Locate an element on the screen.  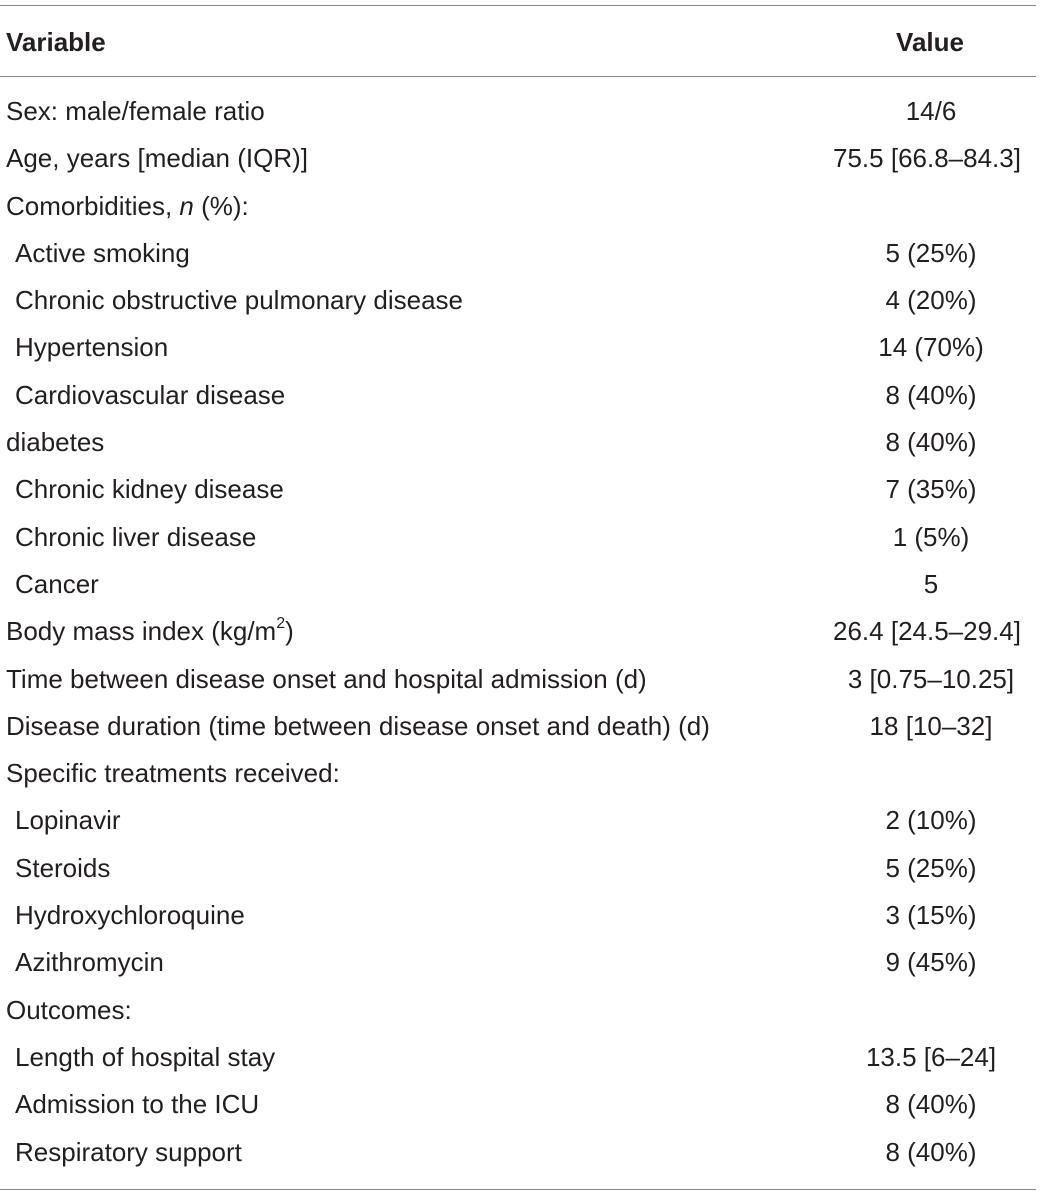
row-variable-text: ) is located at coordinates (289, 631).